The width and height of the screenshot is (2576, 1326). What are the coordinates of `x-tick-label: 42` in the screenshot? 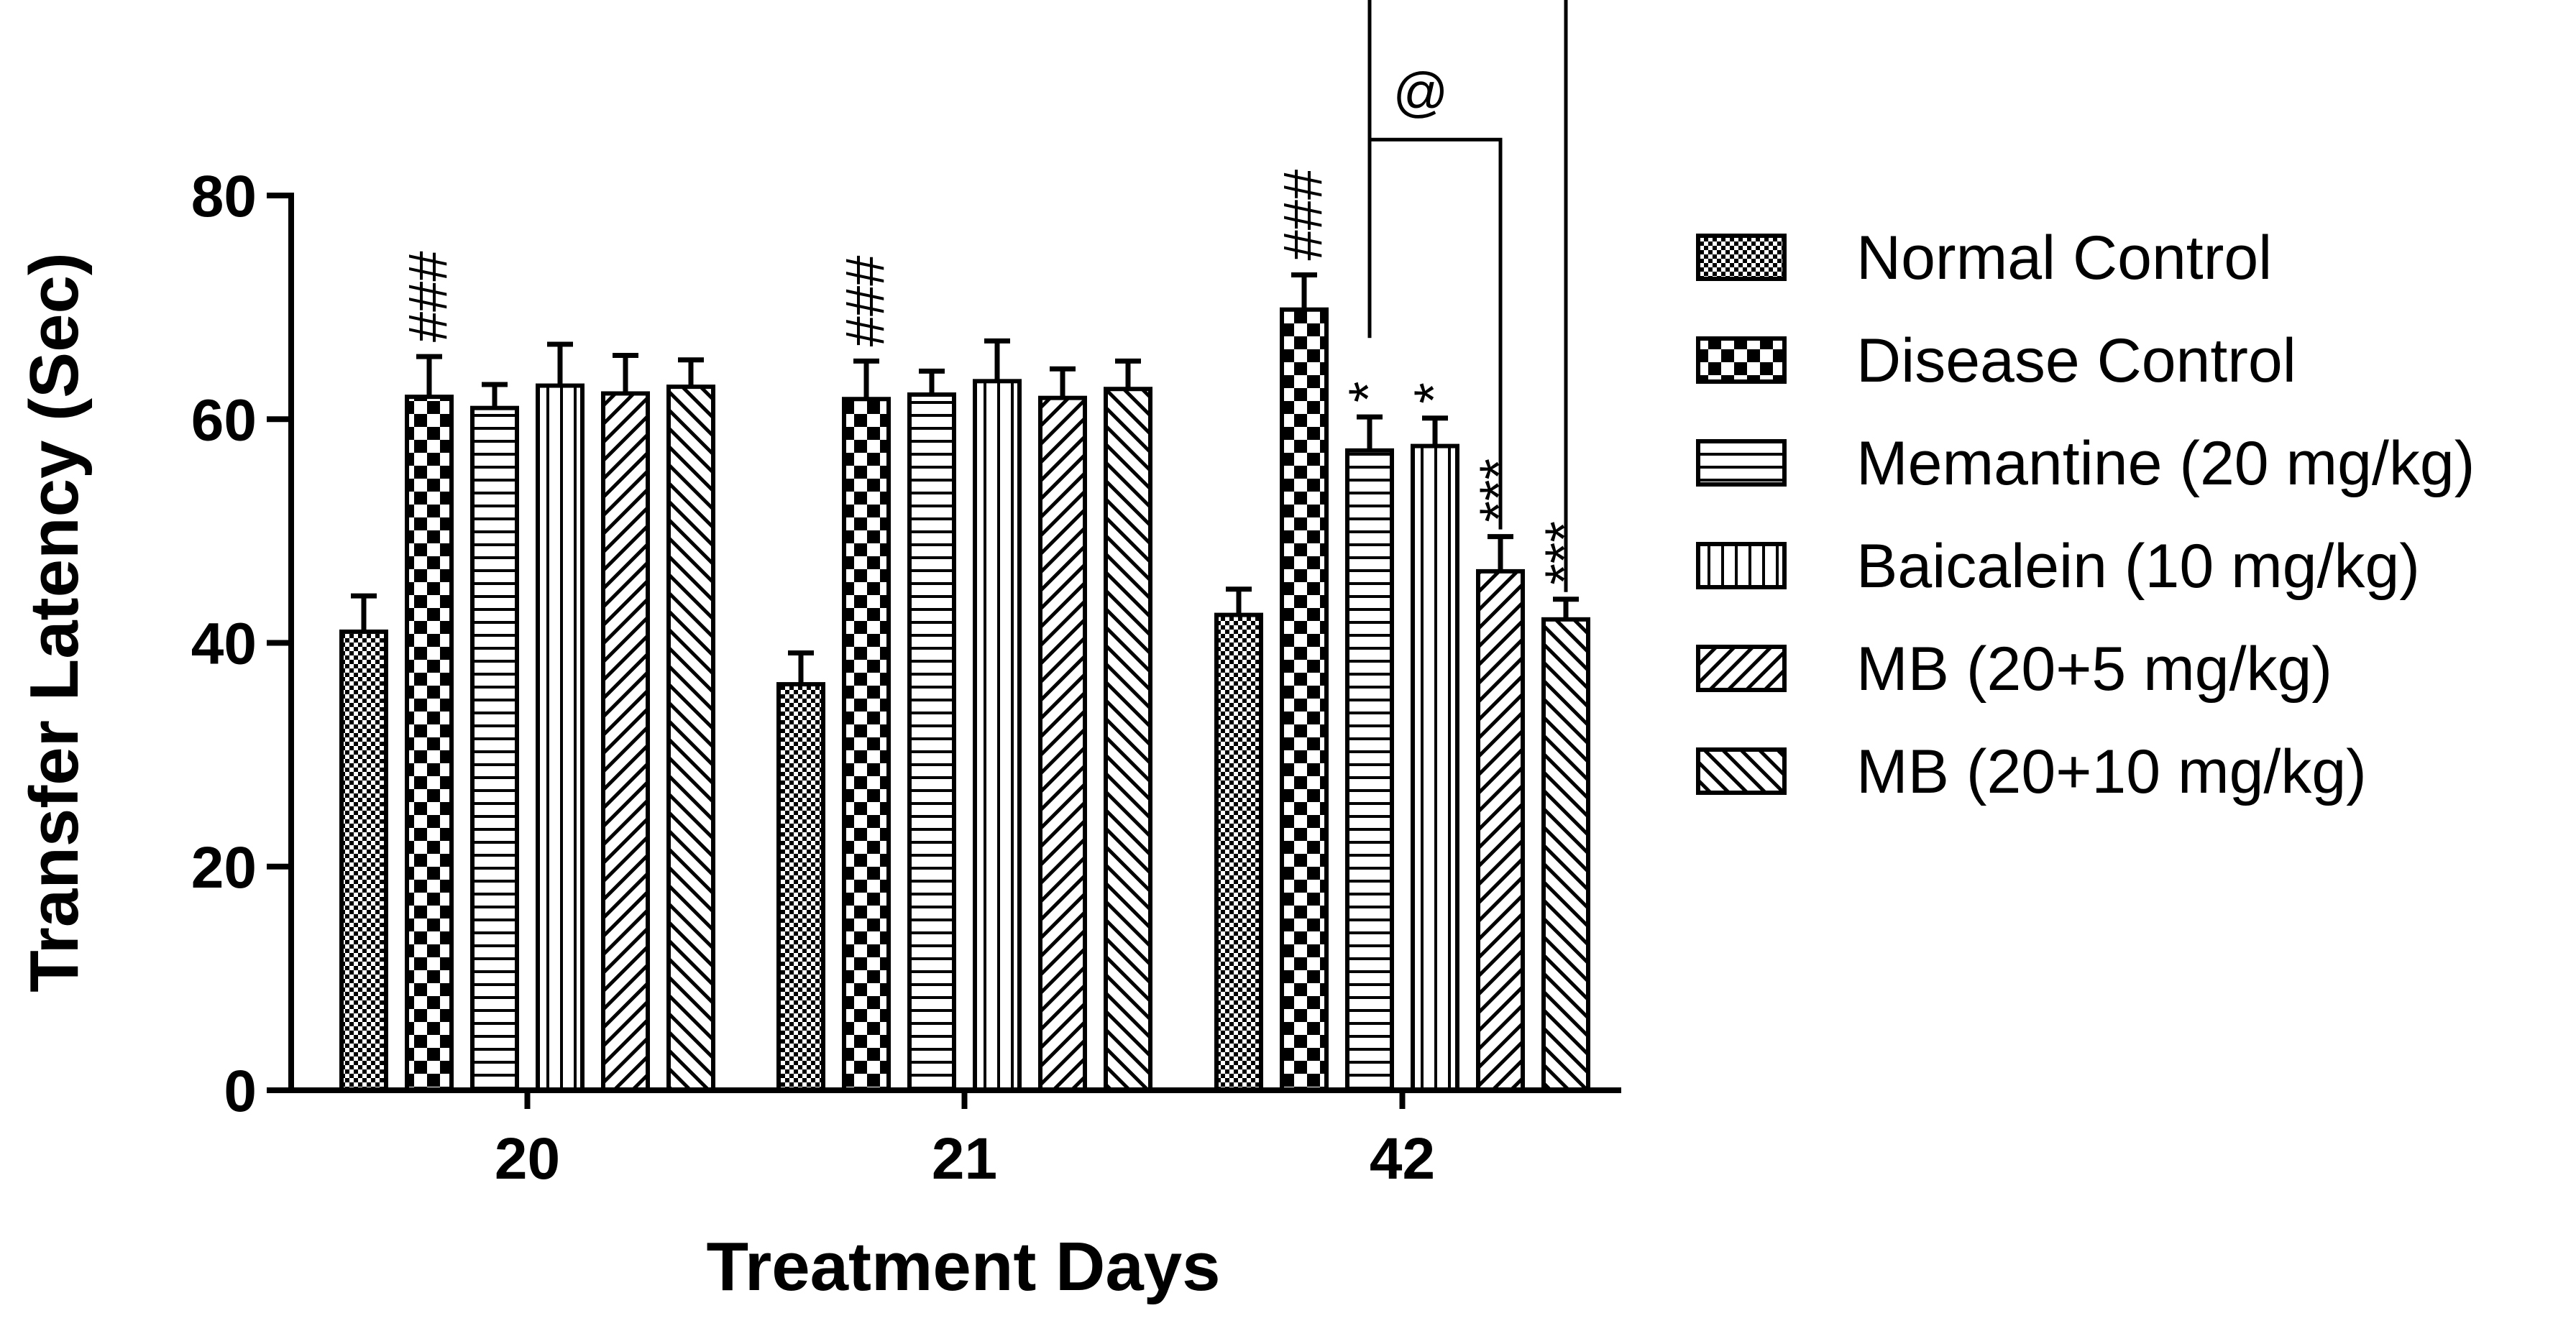 It's located at (1402, 1159).